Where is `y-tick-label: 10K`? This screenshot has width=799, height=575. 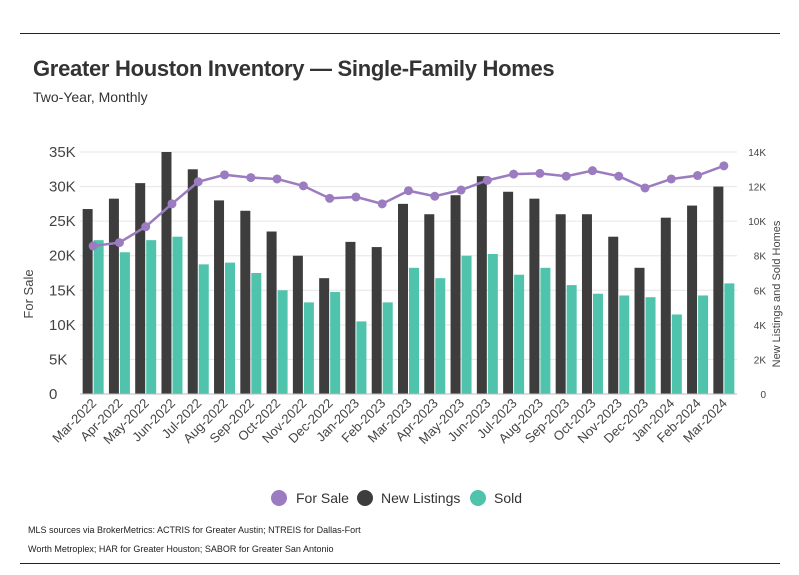
y-tick-label: 10K is located at coordinates (62, 325).